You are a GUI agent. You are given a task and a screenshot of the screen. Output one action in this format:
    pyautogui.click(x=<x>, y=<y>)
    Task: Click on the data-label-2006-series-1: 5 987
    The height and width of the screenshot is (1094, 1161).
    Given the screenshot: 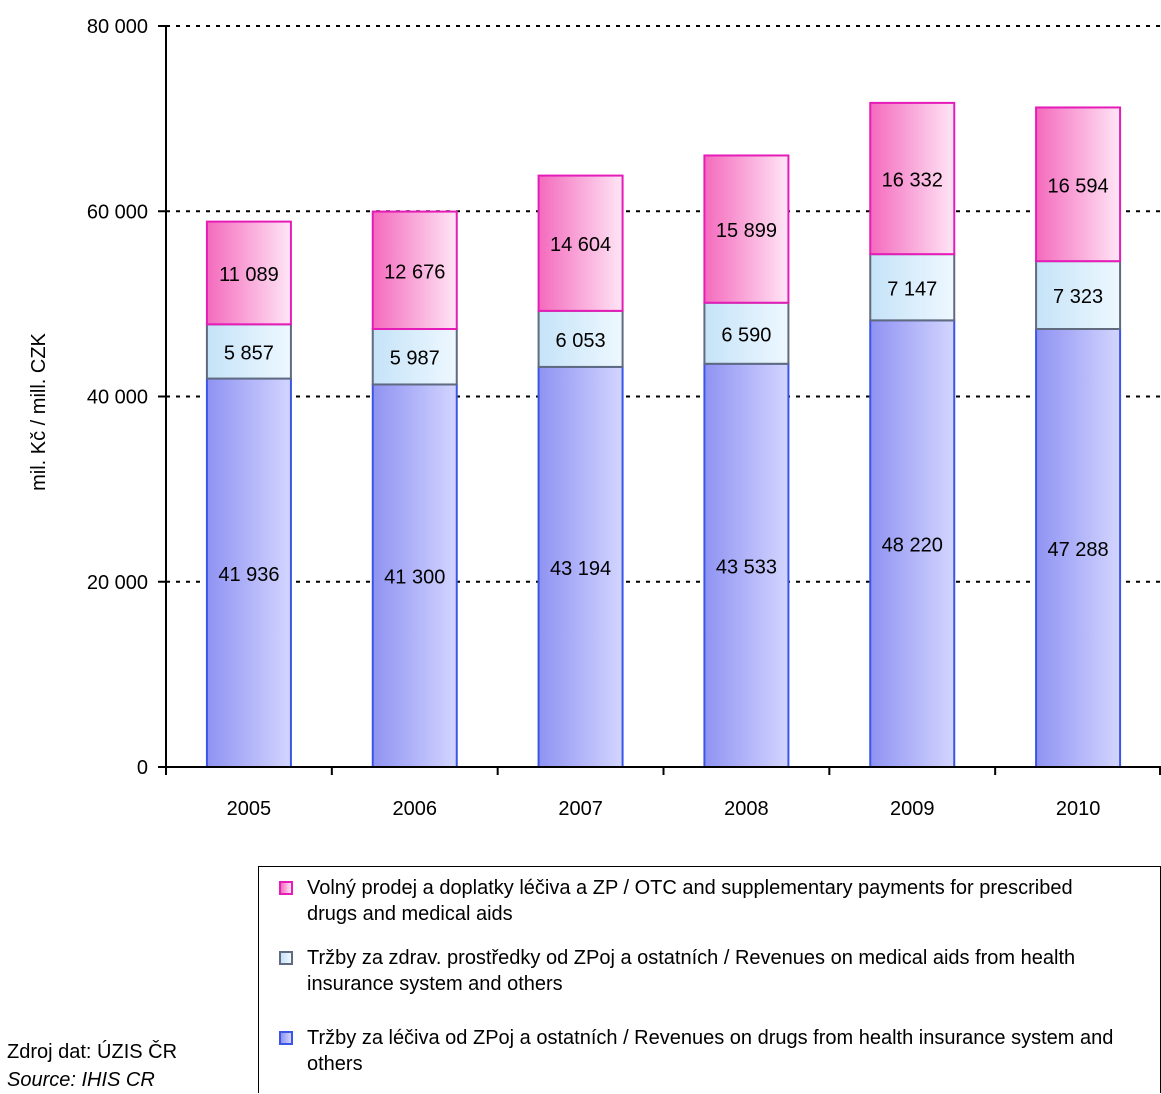 What is the action you would take?
    pyautogui.click(x=415, y=359)
    